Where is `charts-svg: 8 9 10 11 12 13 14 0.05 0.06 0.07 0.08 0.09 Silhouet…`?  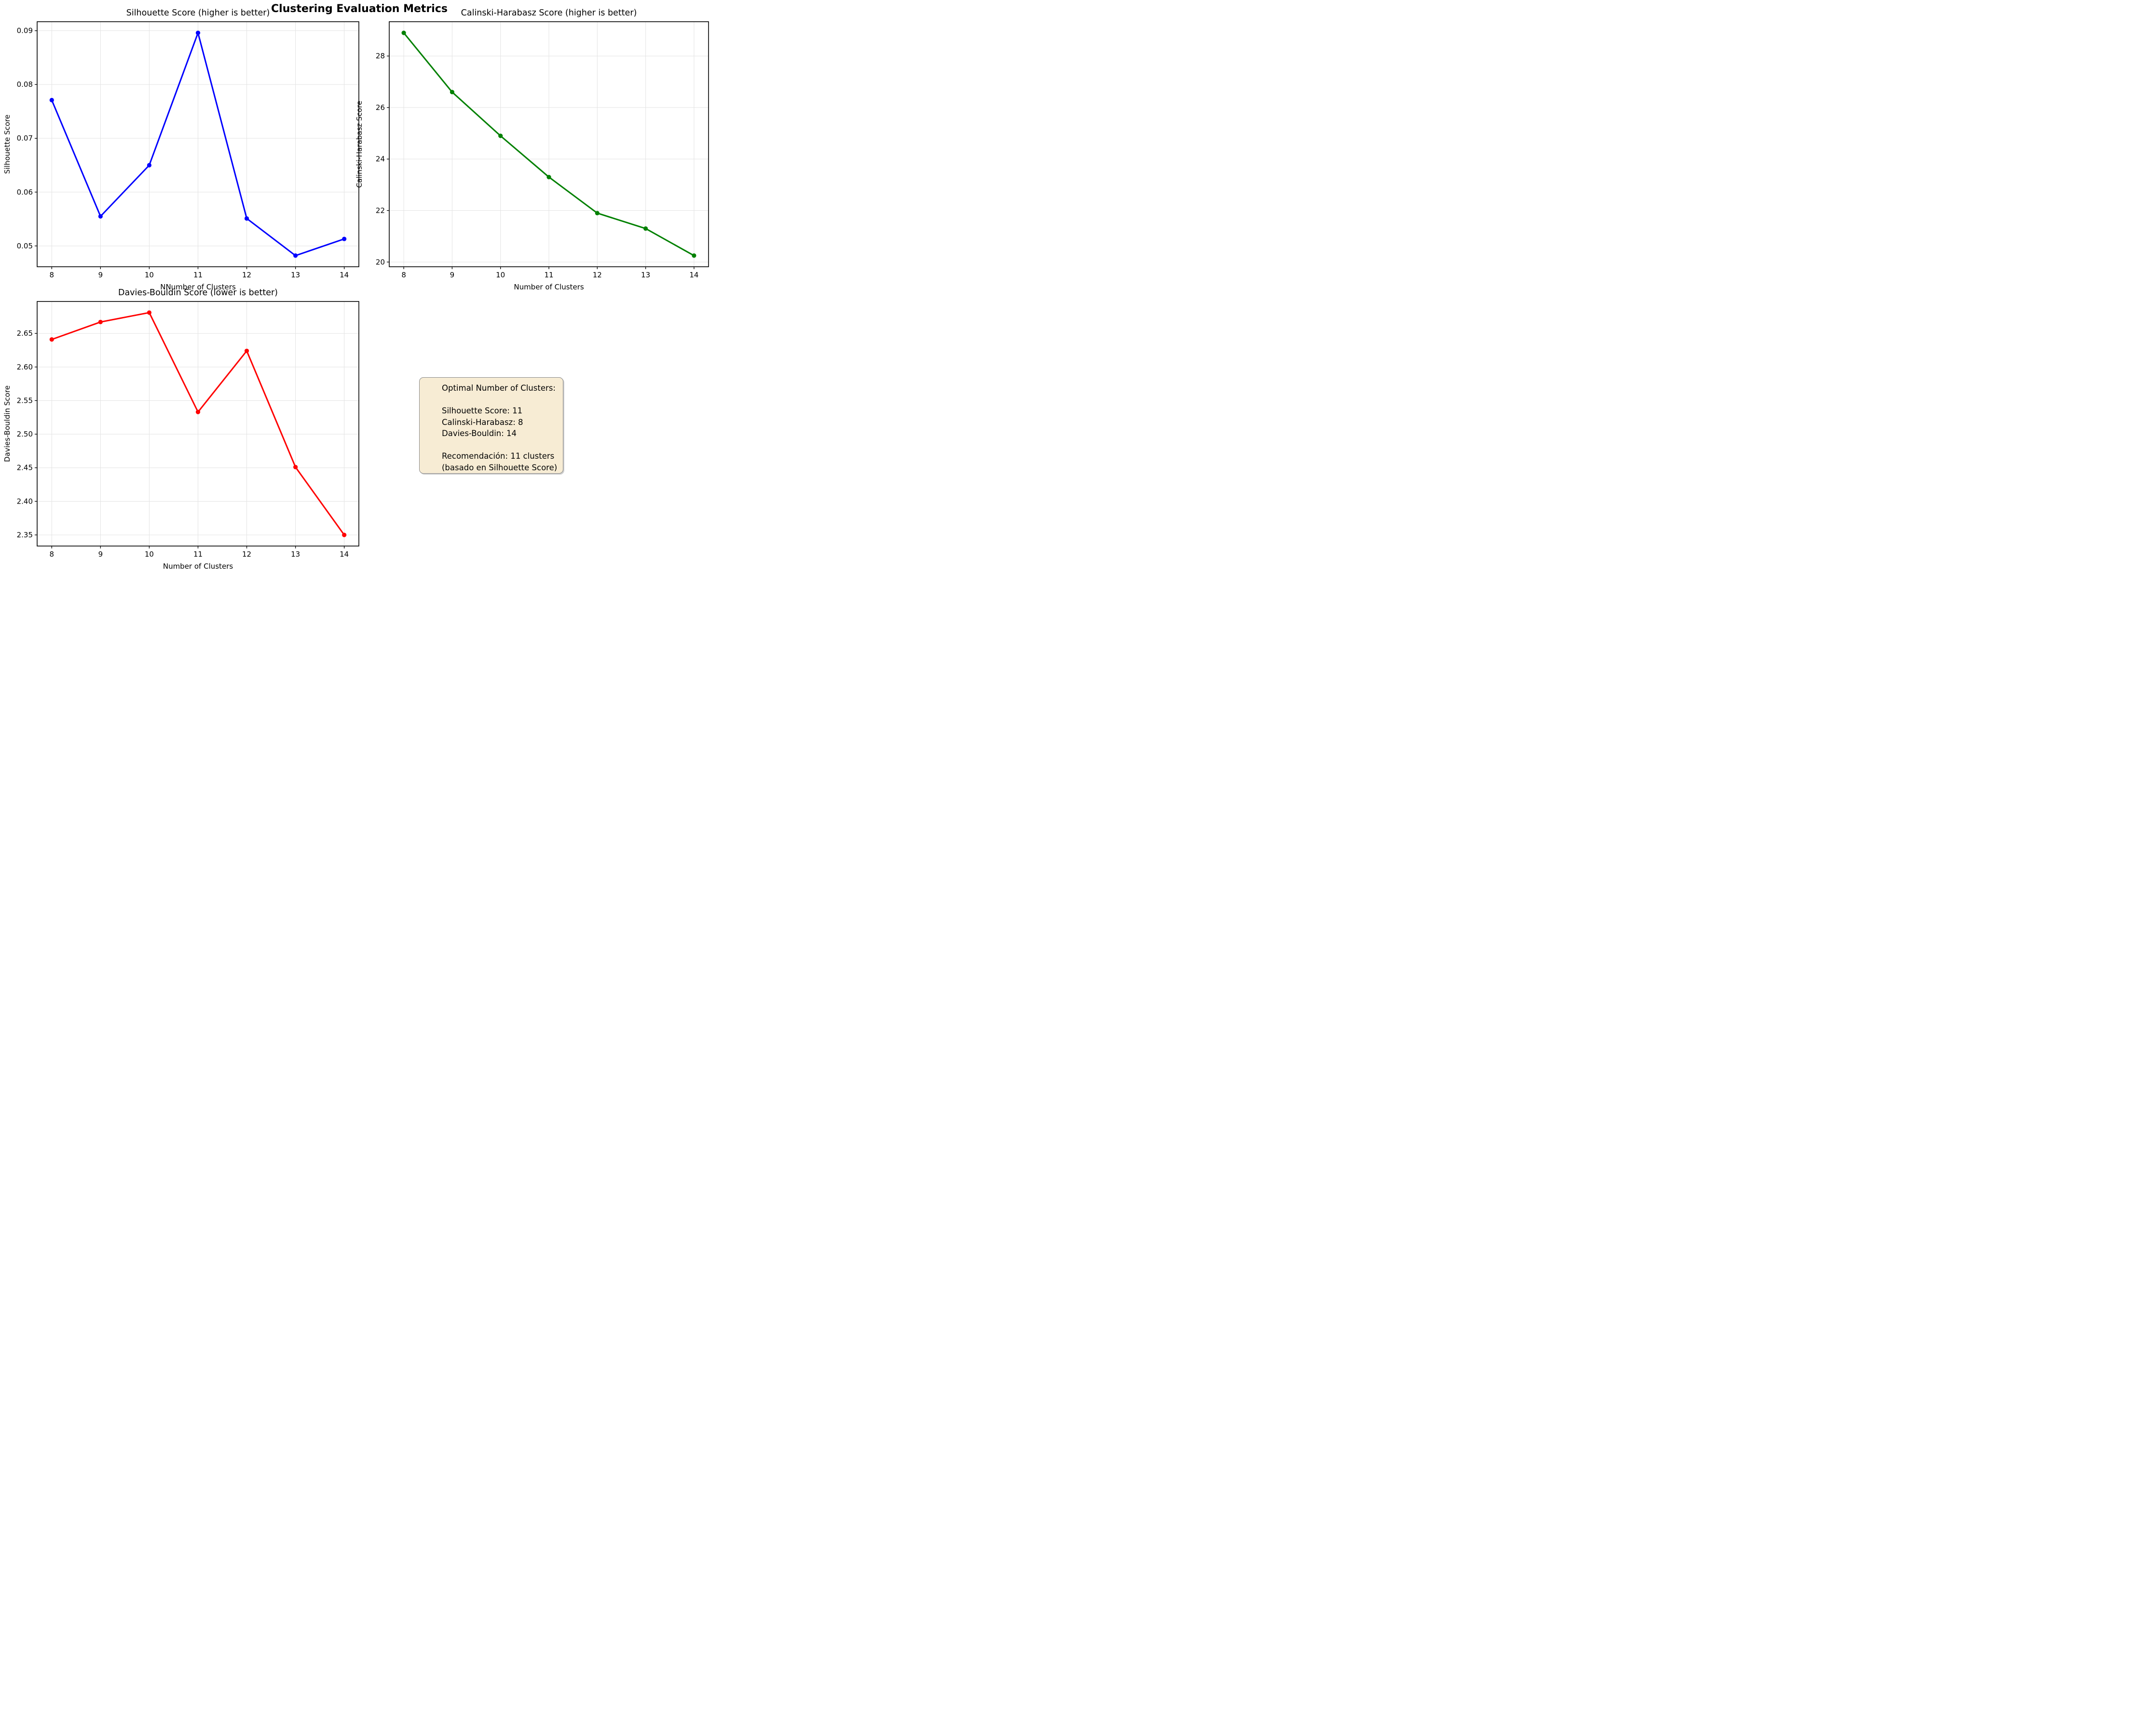
charts-svg: 8 9 10 11 12 13 14 0.05 0.06 0.07 0.08 0.09 Silhouet… is located at coordinates (356, 289).